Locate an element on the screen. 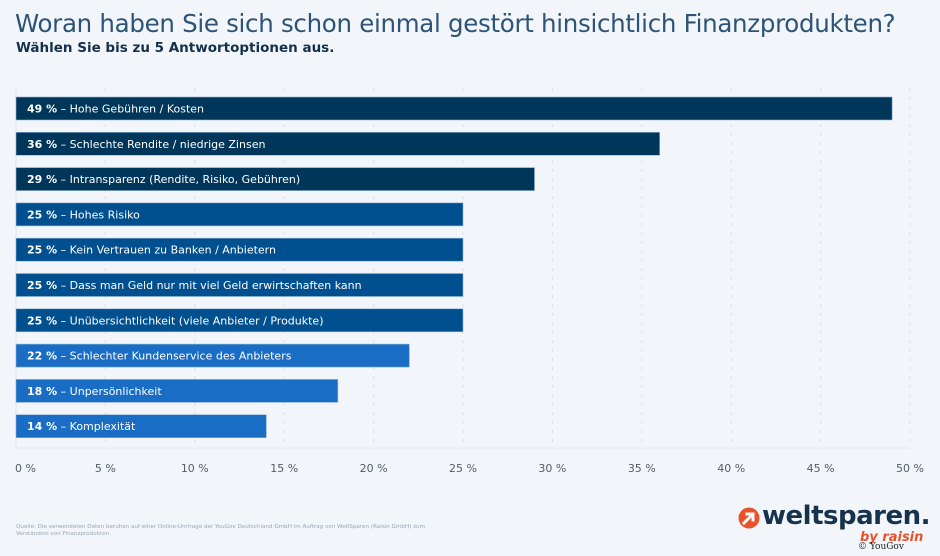  x-tick-label: 30 % is located at coordinates (552, 468).